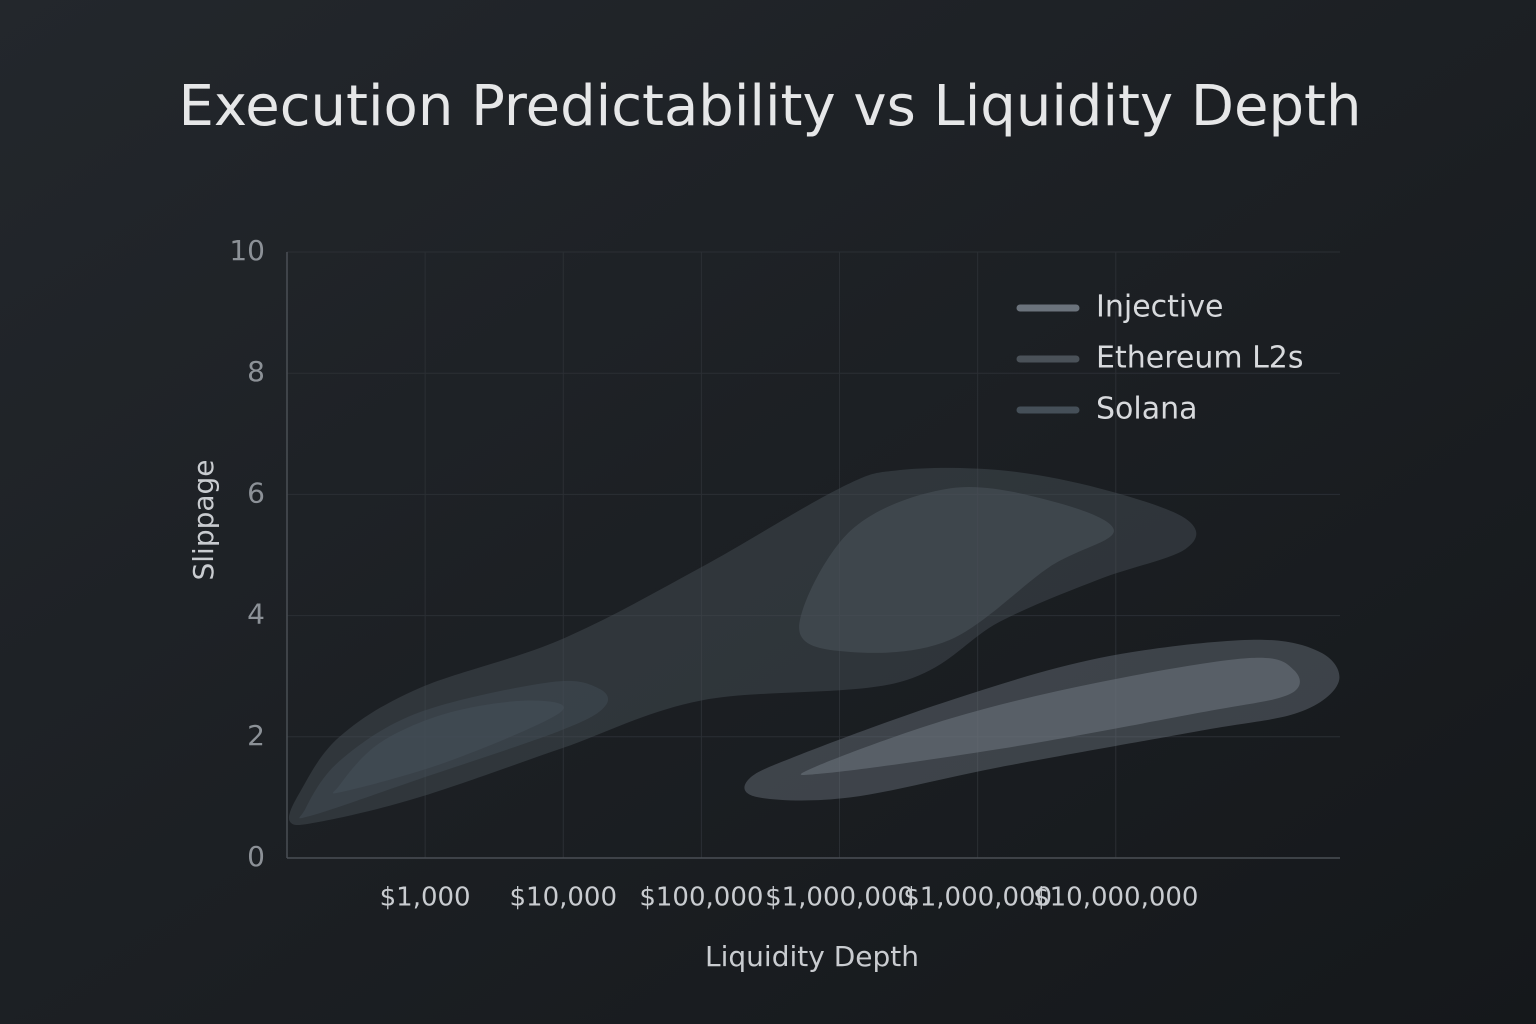  I want to click on legend-label: Solana, so click(1147, 409).